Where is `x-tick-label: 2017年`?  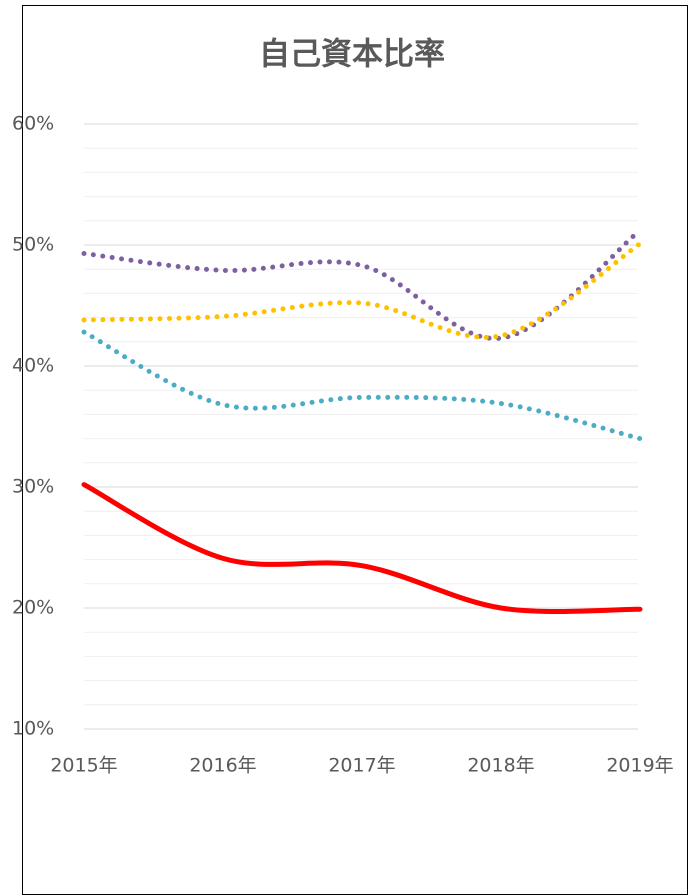
x-tick-label: 2017年 is located at coordinates (361, 766).